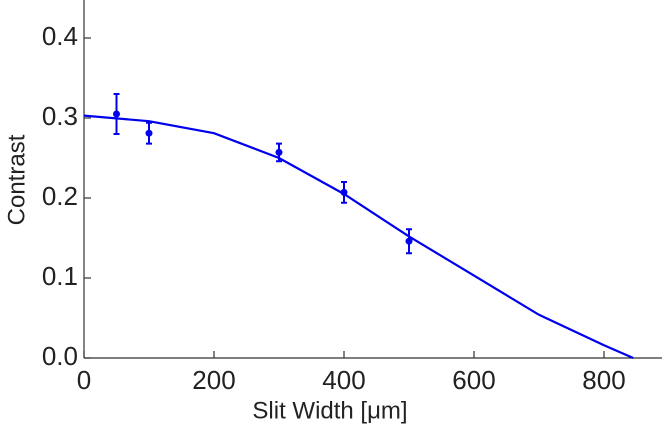  I want to click on x-tick-label: 800, so click(603, 380).